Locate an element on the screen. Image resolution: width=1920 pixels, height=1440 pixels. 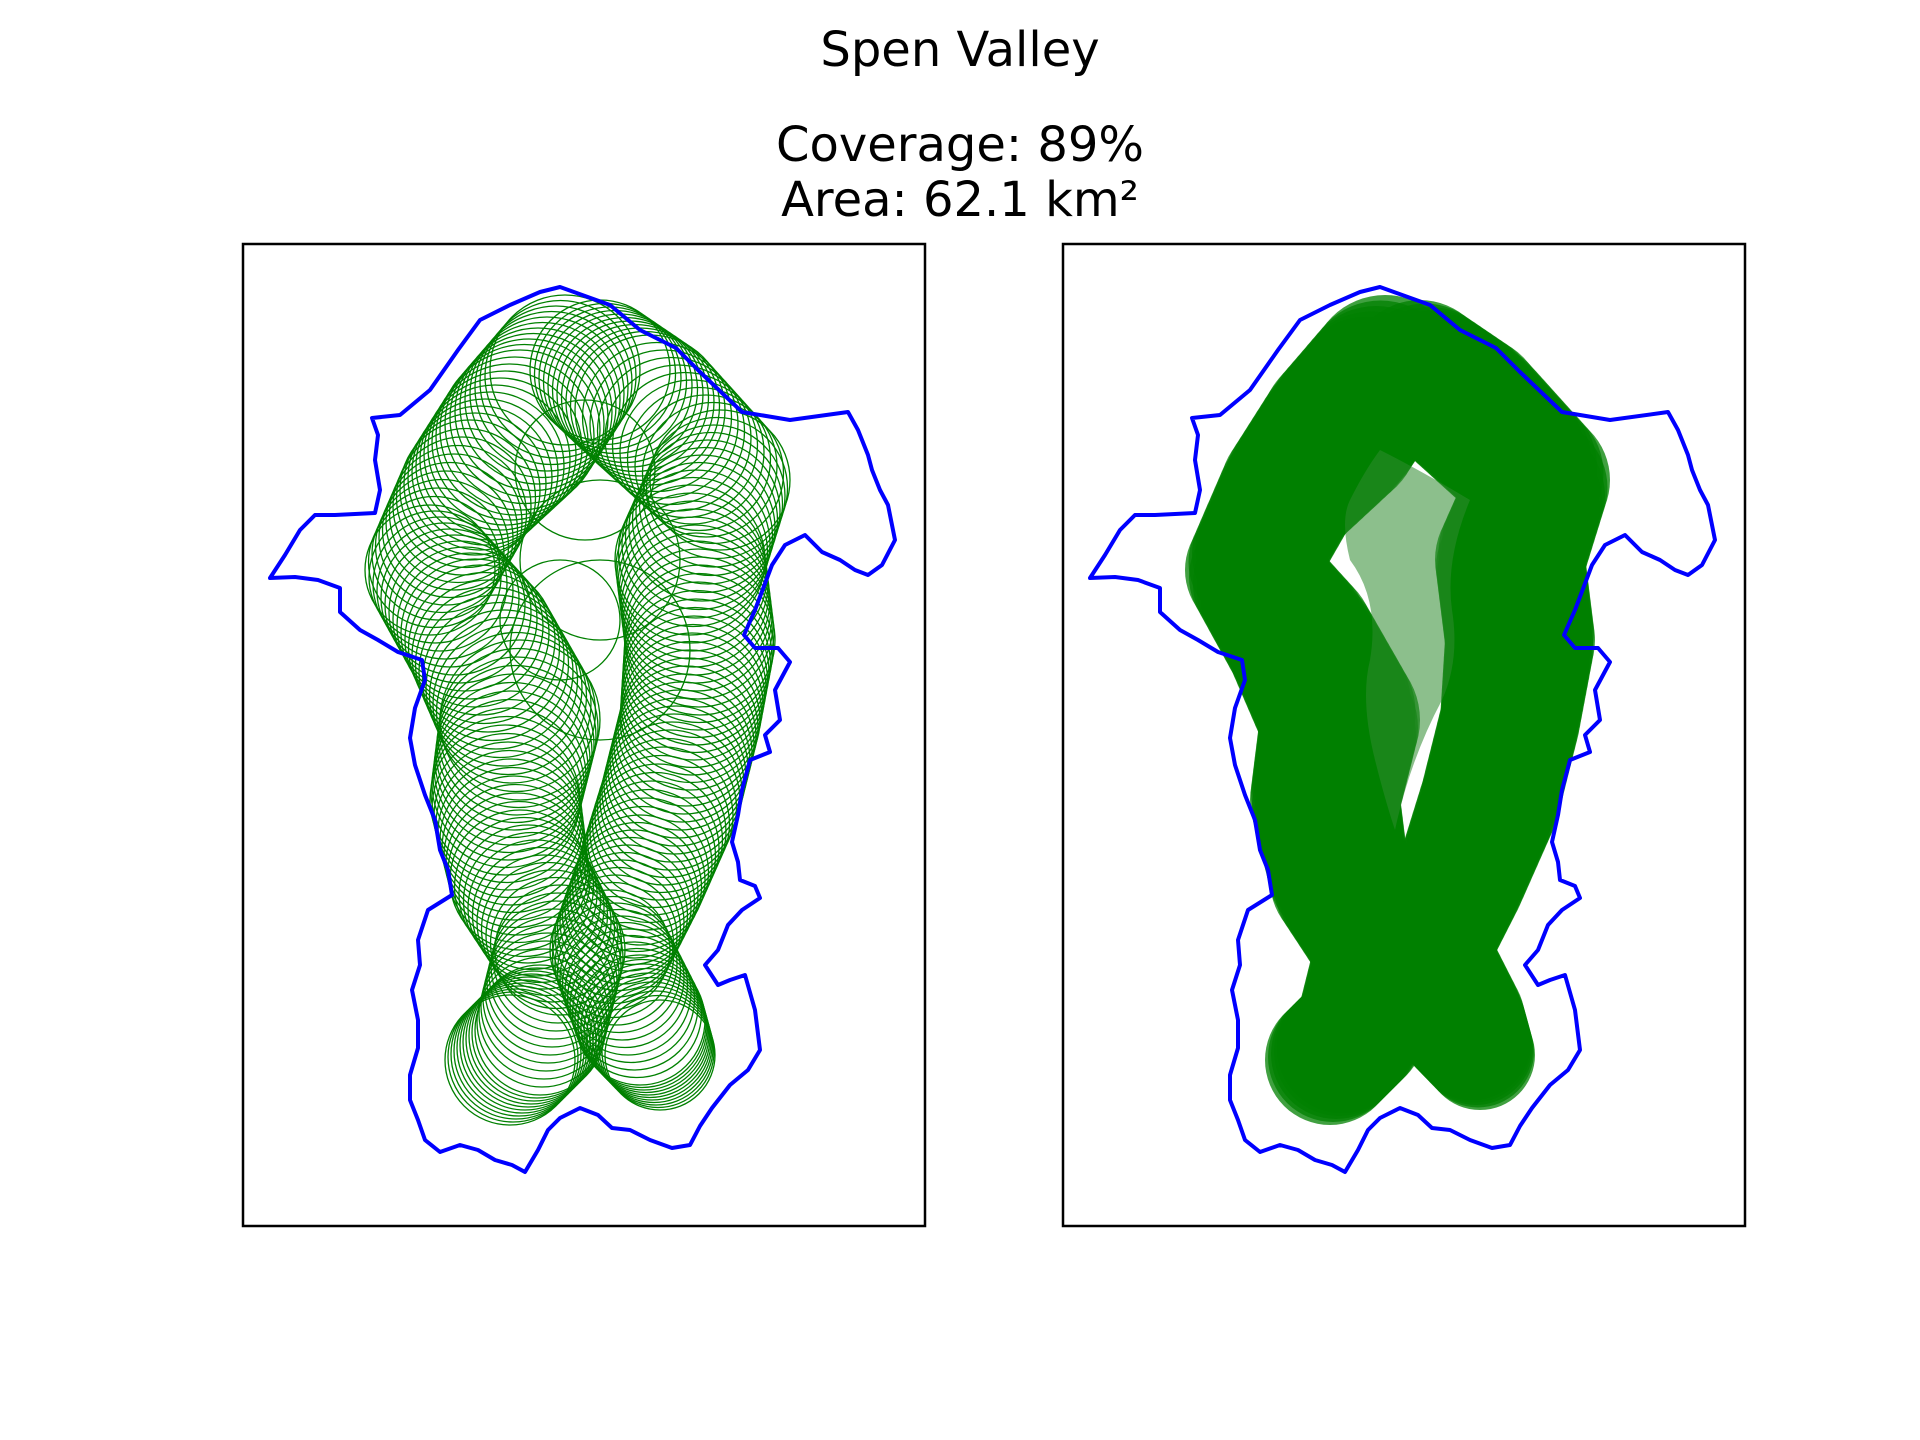
coverage-text: Coverage: 89% is located at coordinates (960, 145).